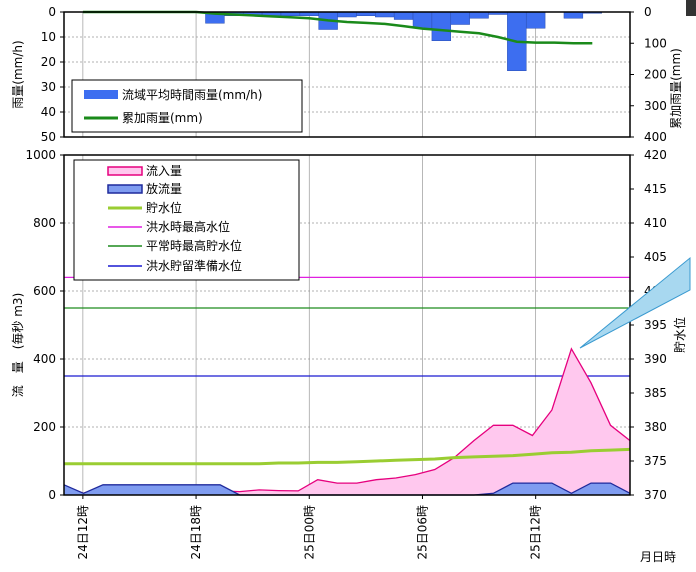 This screenshot has height=572, width=696. What do you see at coordinates (691, 8) in the screenshot?
I see `corner-marker` at bounding box center [691, 8].